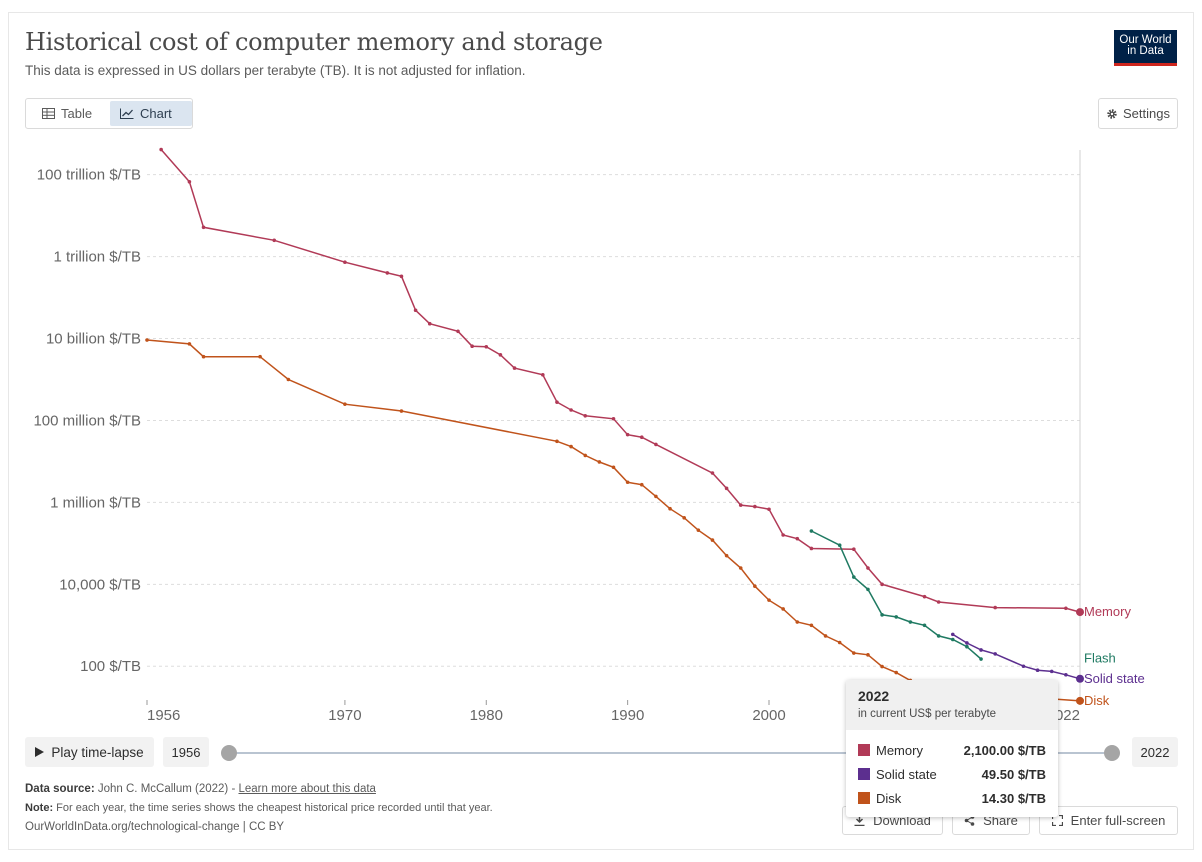  I want to click on source-label: Data source:, so click(60, 789).